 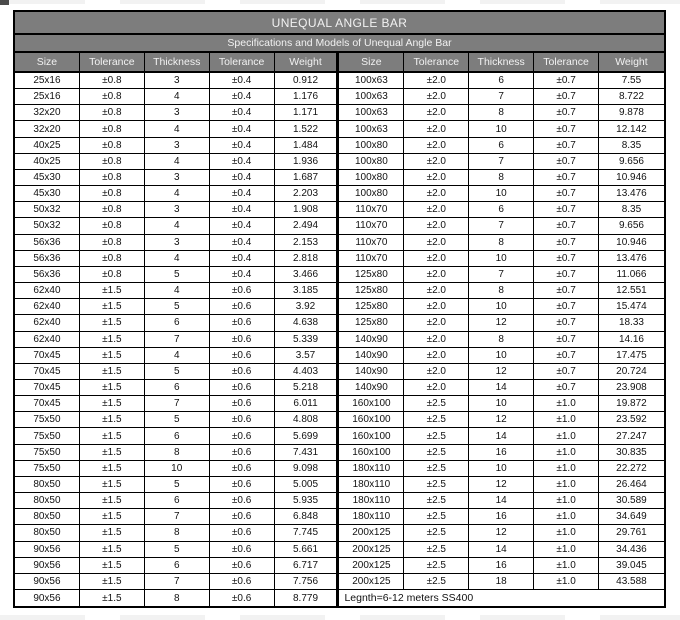 What do you see at coordinates (339, 291) in the screenshot?
I see `table-row: 62x40 ±1.5 4 ±0.6 3.185 125x80 ±2.0 8 ±0.7 12.551` at bounding box center [339, 291].